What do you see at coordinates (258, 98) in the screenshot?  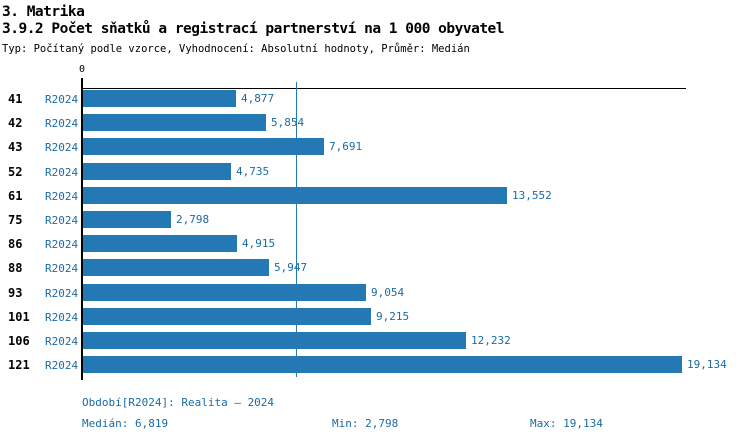 I see `bar-value-label: 4,877` at bounding box center [258, 98].